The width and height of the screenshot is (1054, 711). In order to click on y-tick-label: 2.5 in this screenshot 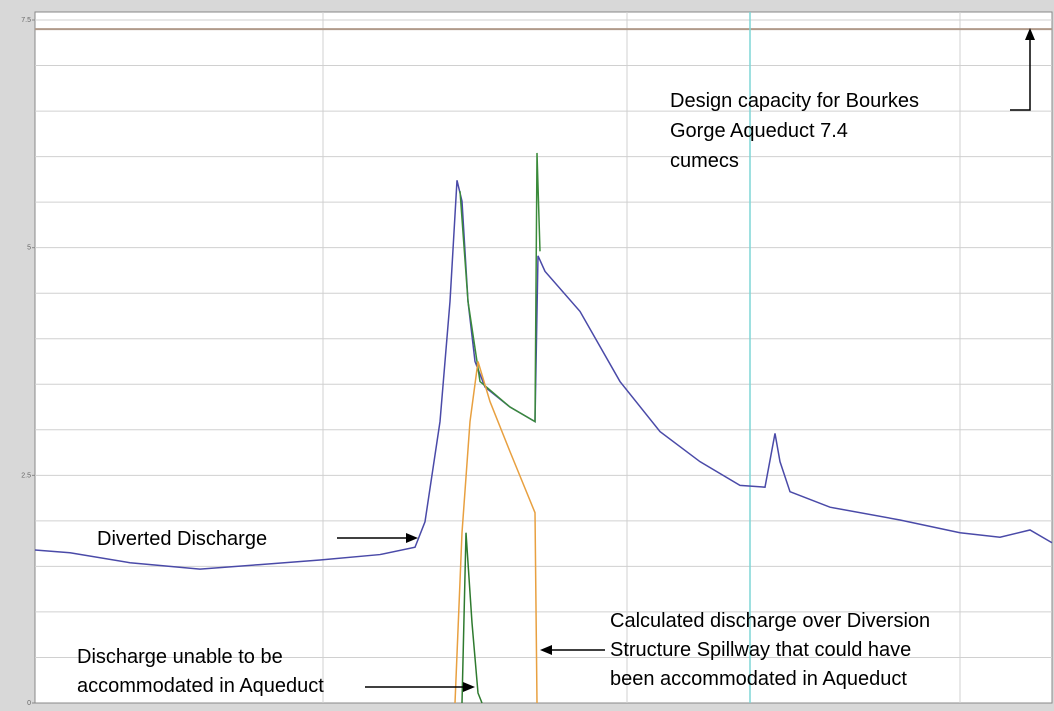, I will do `click(26, 475)`.